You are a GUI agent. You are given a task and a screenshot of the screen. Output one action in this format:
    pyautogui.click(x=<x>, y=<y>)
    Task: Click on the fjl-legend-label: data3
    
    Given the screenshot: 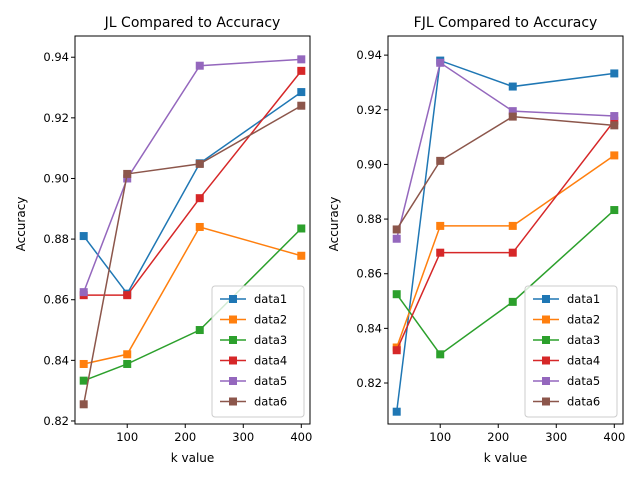 What is the action you would take?
    pyautogui.click(x=583, y=340)
    